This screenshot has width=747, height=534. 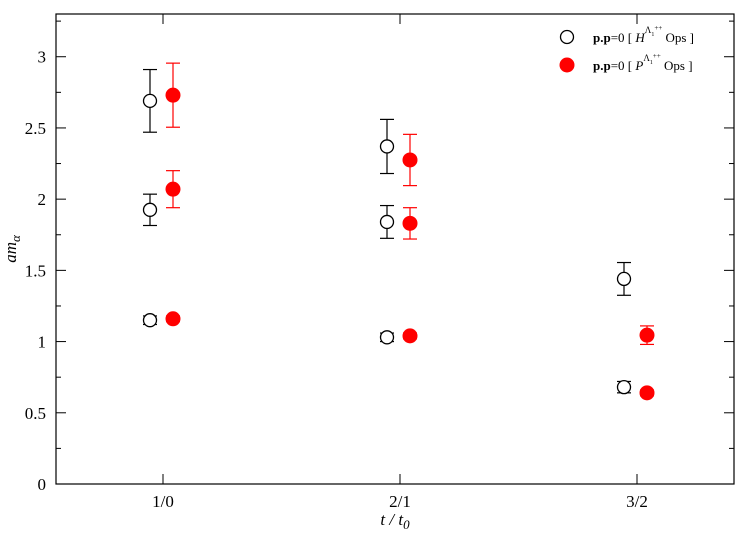 I want to click on x-axis-label: t / t0, so click(x=395, y=521).